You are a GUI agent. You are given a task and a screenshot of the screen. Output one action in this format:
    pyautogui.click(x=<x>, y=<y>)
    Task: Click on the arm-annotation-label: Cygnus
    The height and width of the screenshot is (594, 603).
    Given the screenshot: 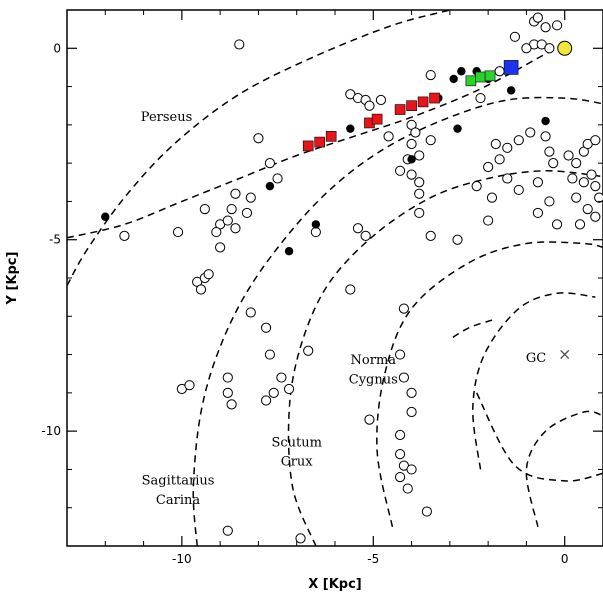 What is the action you would take?
    pyautogui.click(x=373, y=379)
    